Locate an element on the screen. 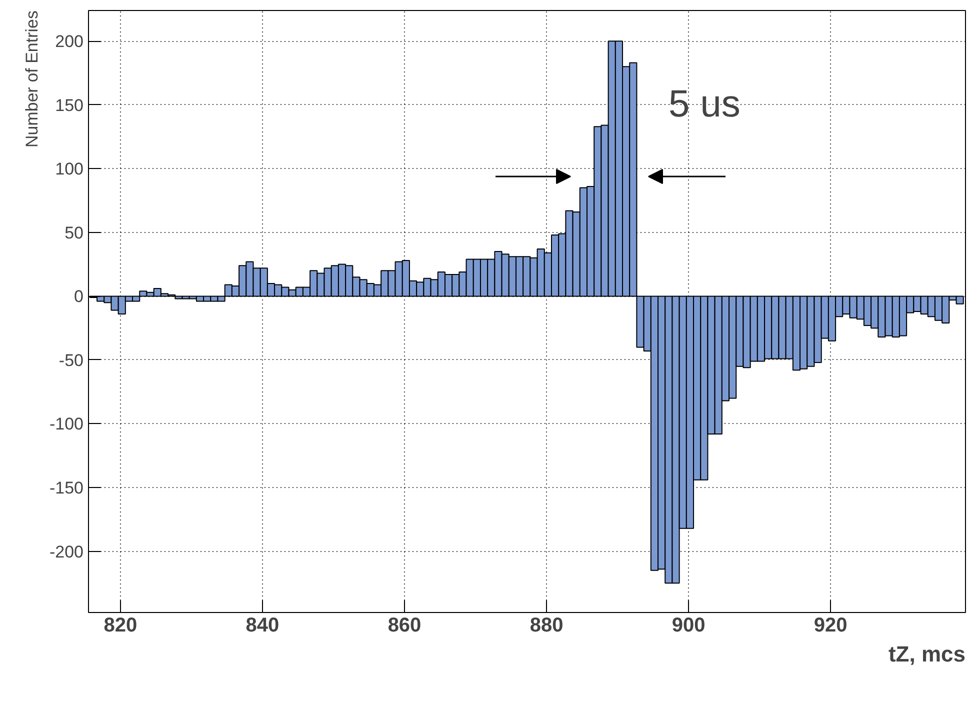  x-tick-label: 880 is located at coordinates (547, 625).